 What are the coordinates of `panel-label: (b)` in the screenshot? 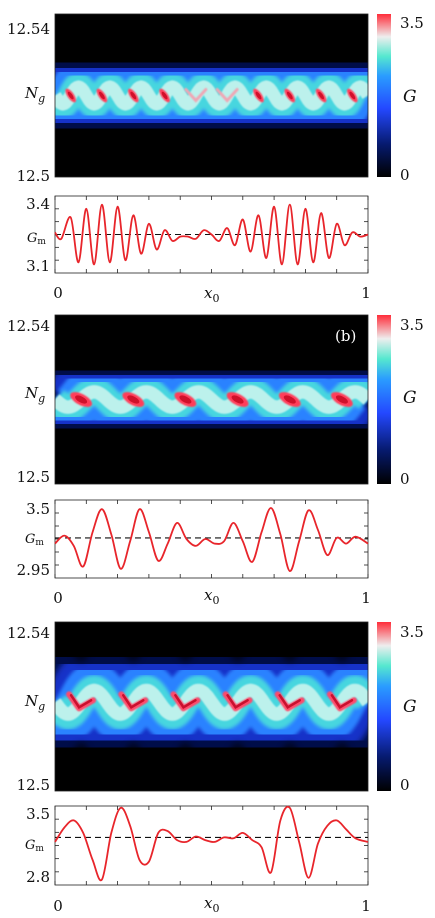 It's located at (345, 336).